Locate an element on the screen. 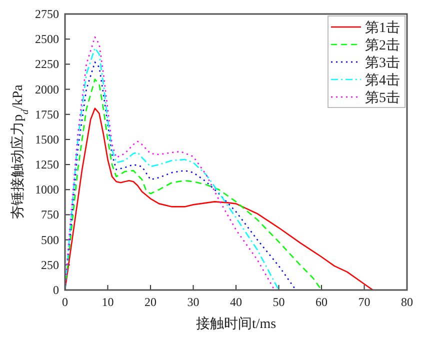 Image resolution: width=437 pixels, height=337 pixels. y-tick-label: 500 is located at coordinates (50, 239).